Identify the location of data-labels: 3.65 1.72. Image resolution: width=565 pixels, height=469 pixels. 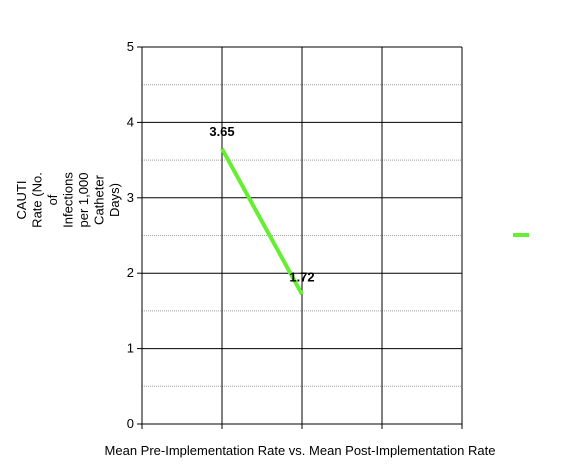
(261, 204).